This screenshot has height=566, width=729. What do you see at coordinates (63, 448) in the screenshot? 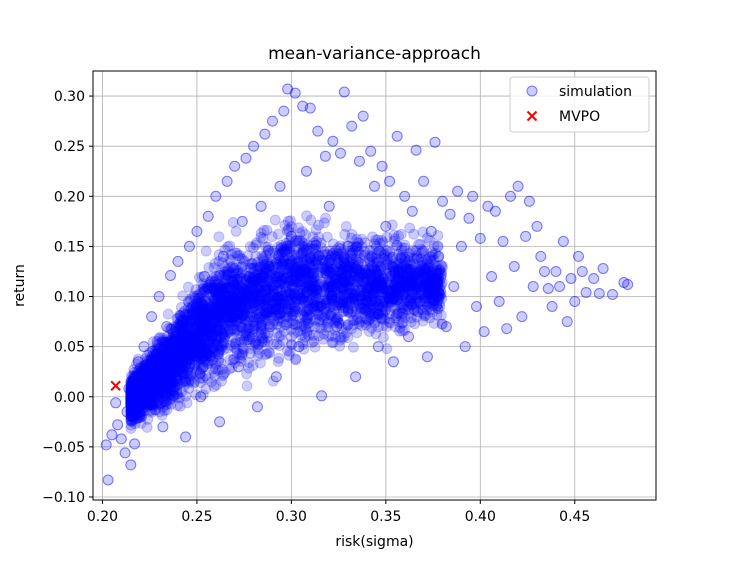
I see `y-tick-label: −0.05` at bounding box center [63, 448].